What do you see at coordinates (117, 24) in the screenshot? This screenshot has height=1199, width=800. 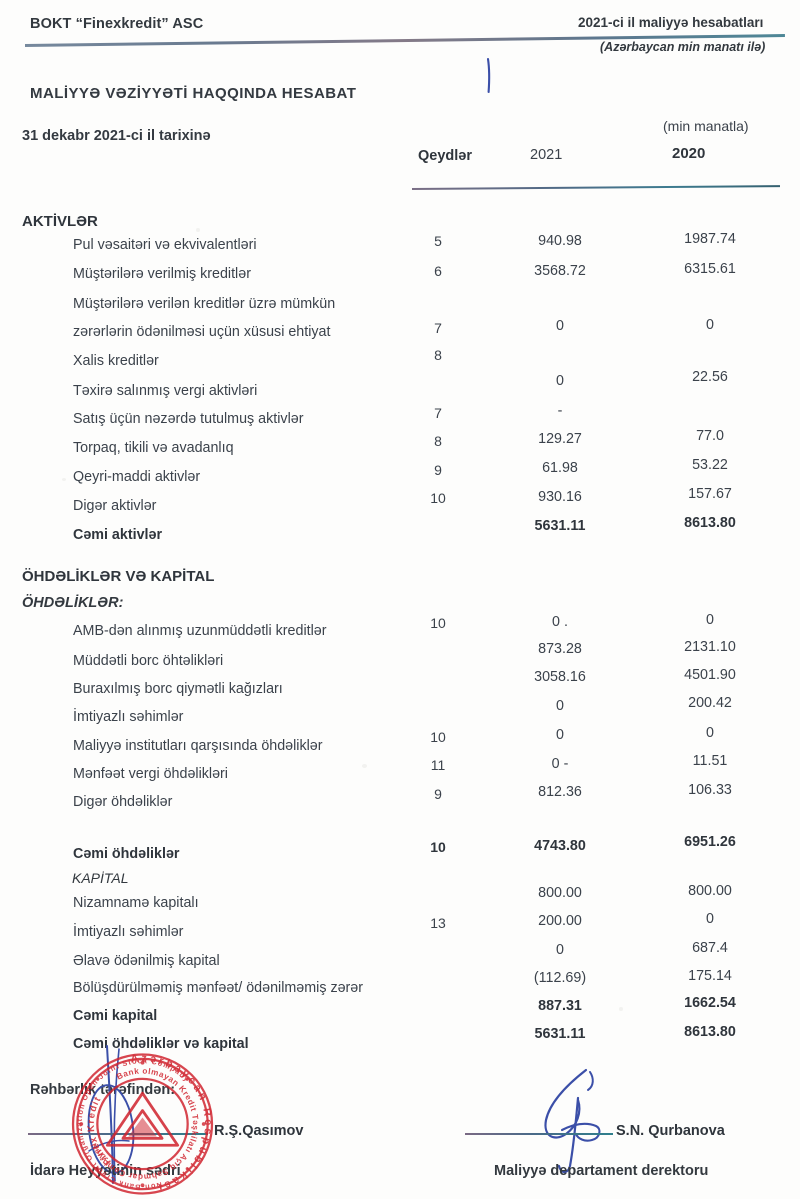 I see `company-name: BOKT “Finexkredit” ASC` at bounding box center [117, 24].